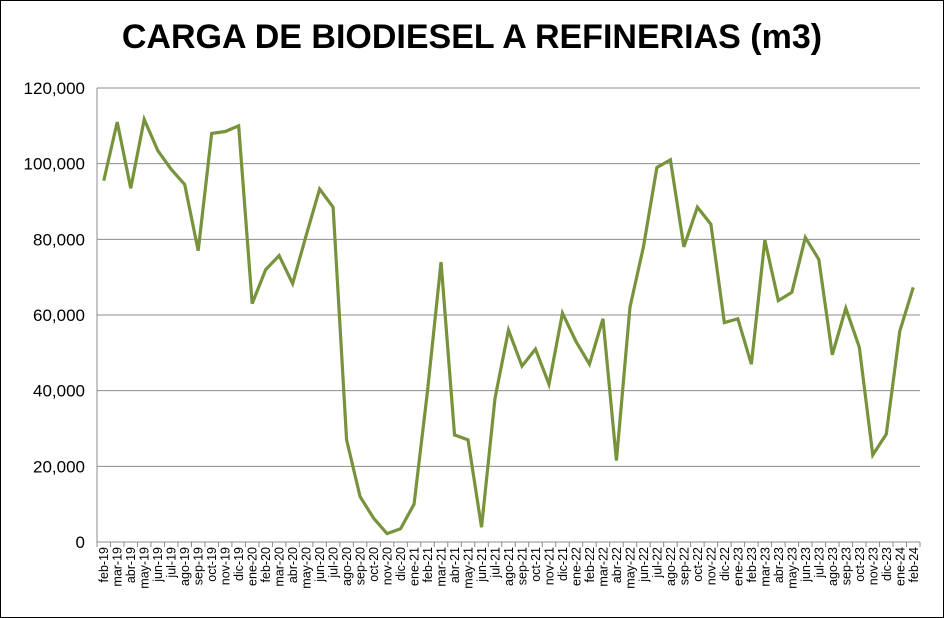 The image size is (944, 618). I want to click on x-tick-label: jul-22, so click(657, 563).